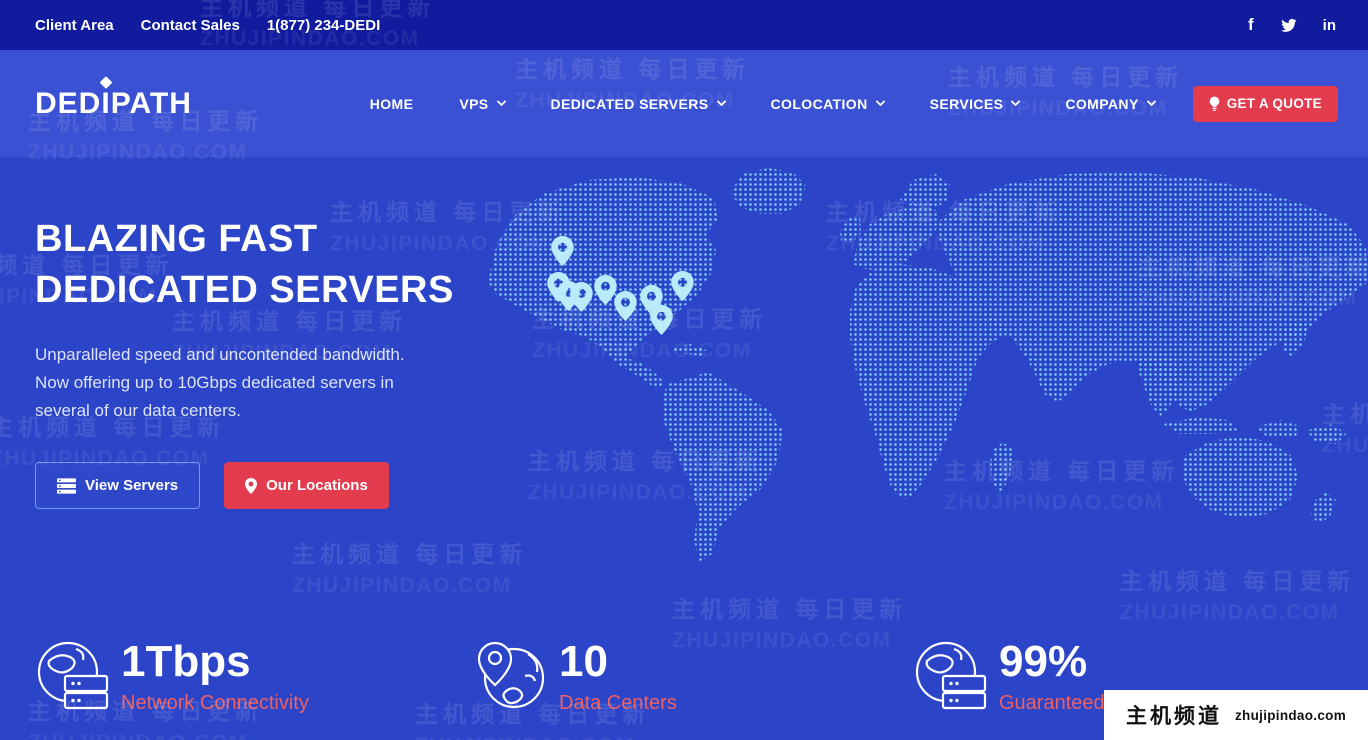 Image resolution: width=1368 pixels, height=740 pixels. What do you see at coordinates (1111, 104) in the screenshot?
I see `nav-company: COMPANY` at bounding box center [1111, 104].